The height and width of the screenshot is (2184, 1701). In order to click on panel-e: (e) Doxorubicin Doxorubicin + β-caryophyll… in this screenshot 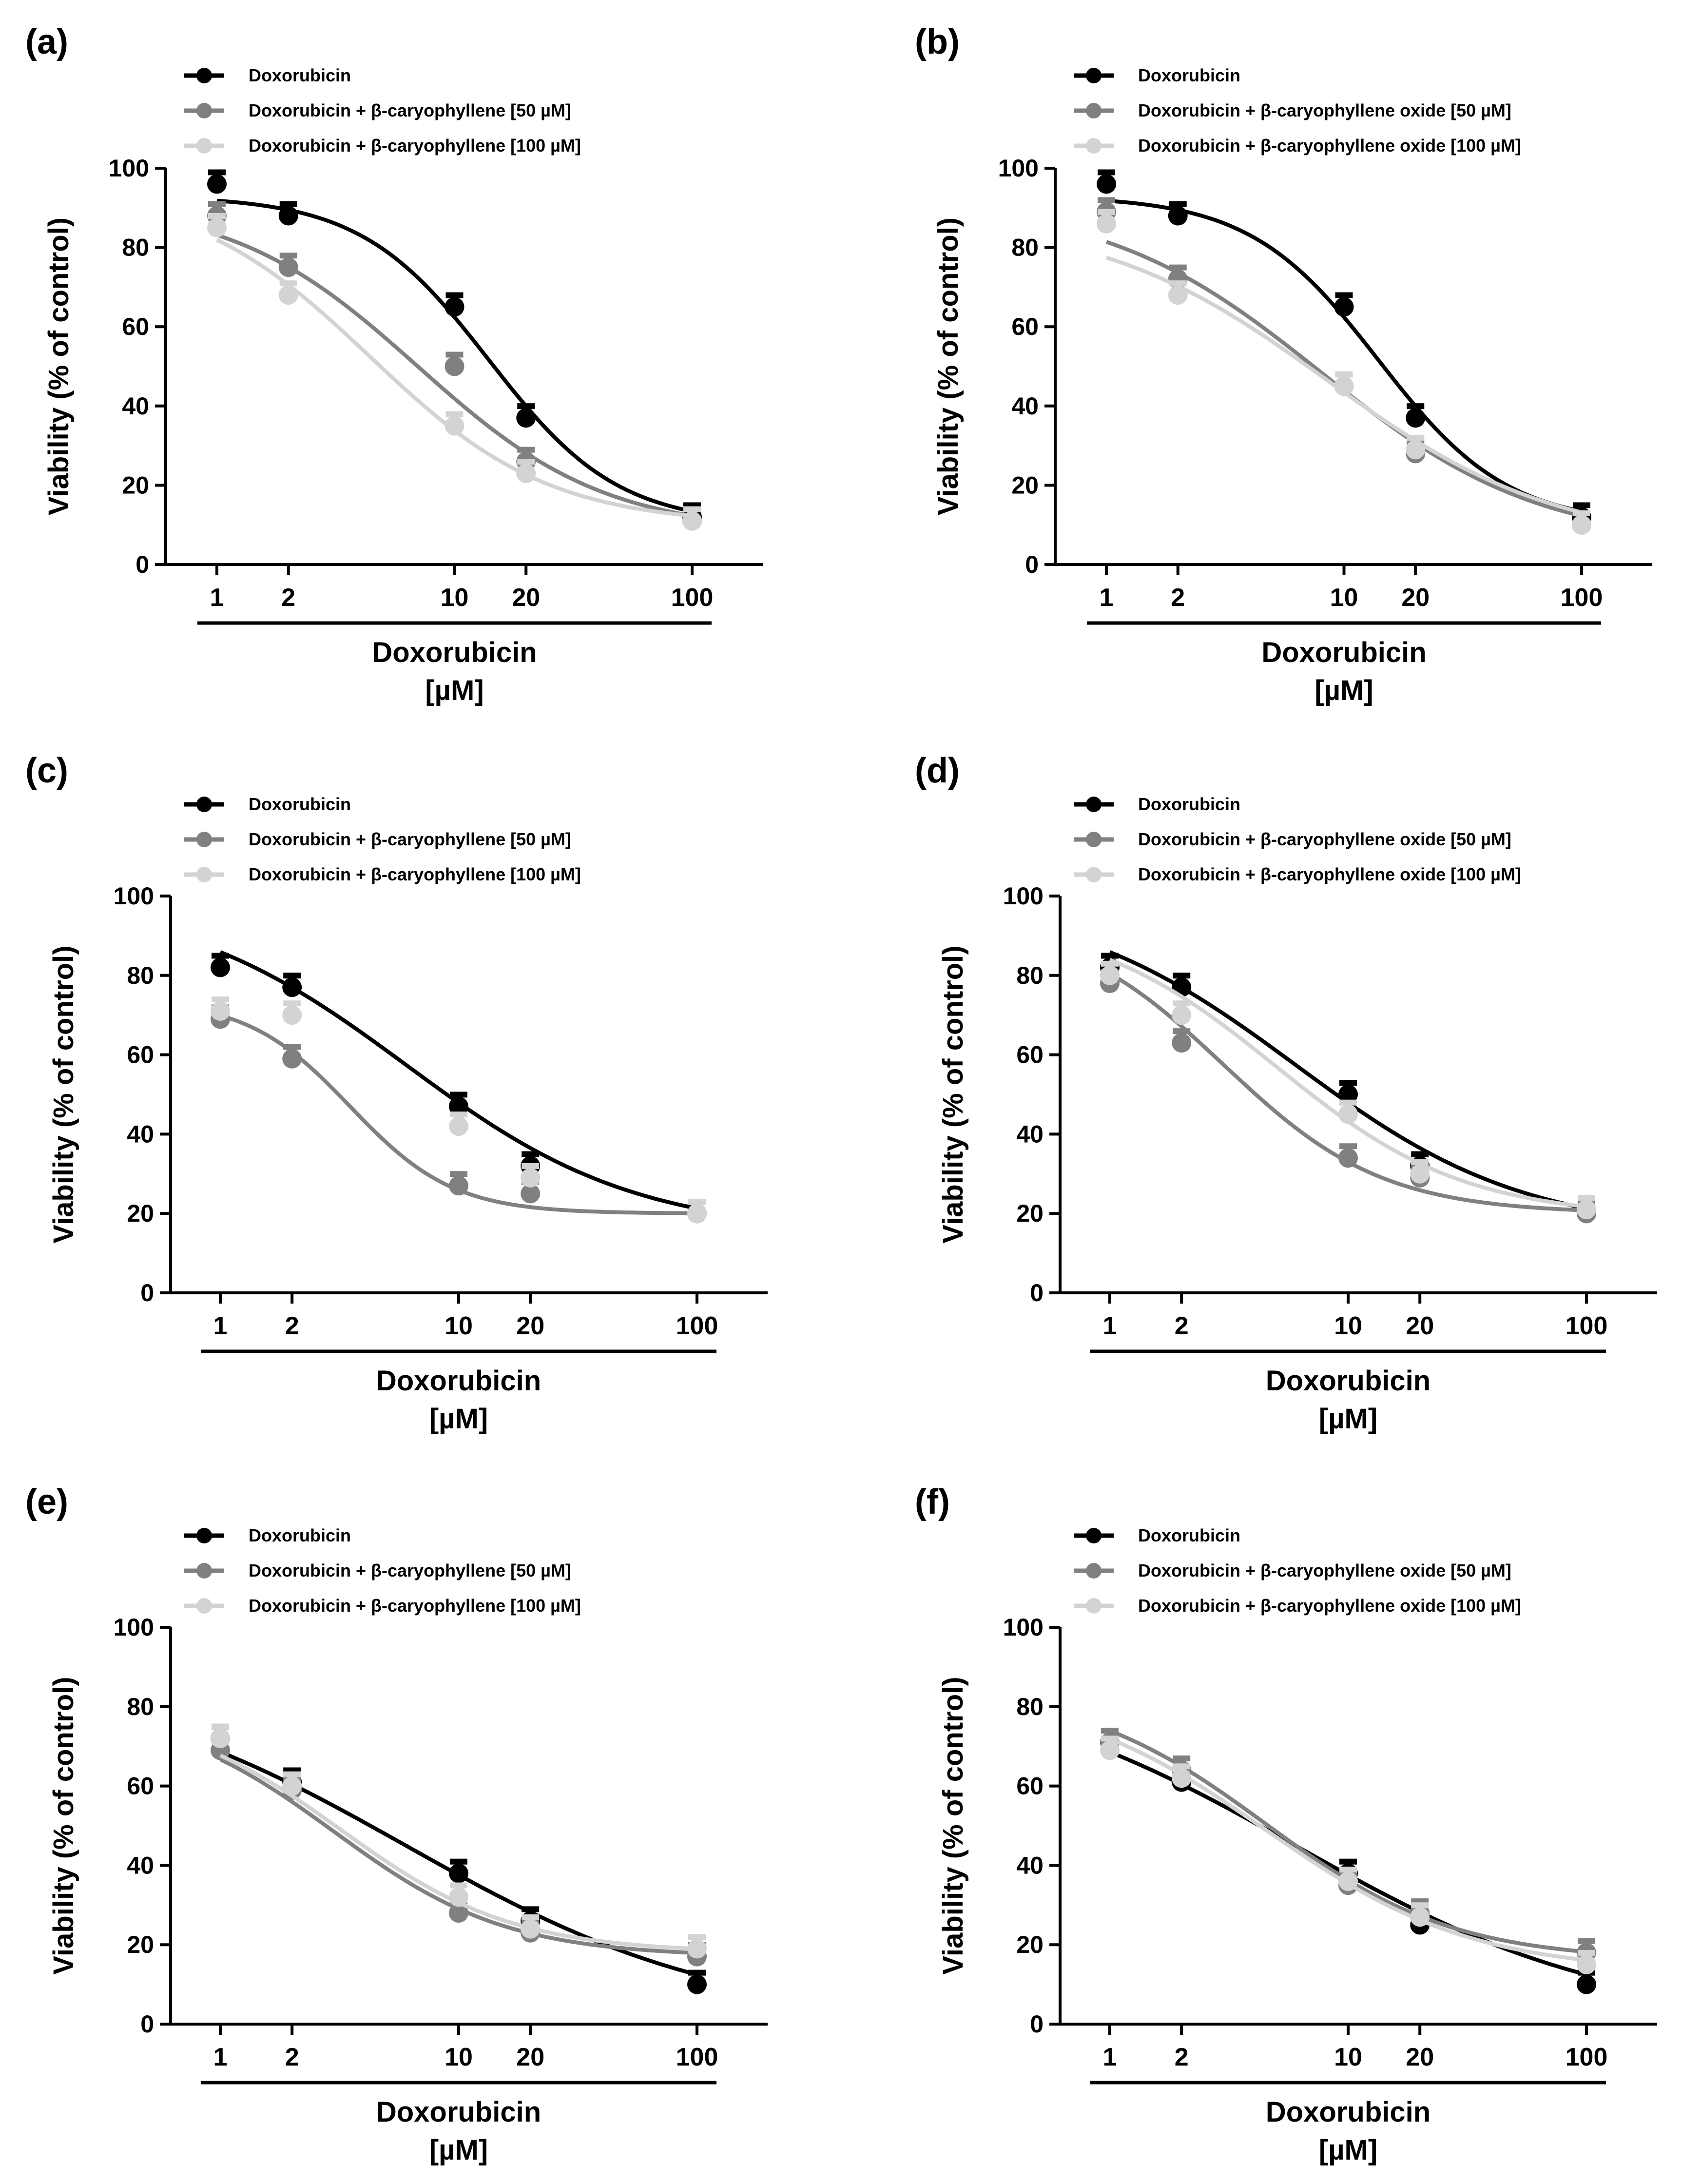, I will do `click(397, 1824)`.